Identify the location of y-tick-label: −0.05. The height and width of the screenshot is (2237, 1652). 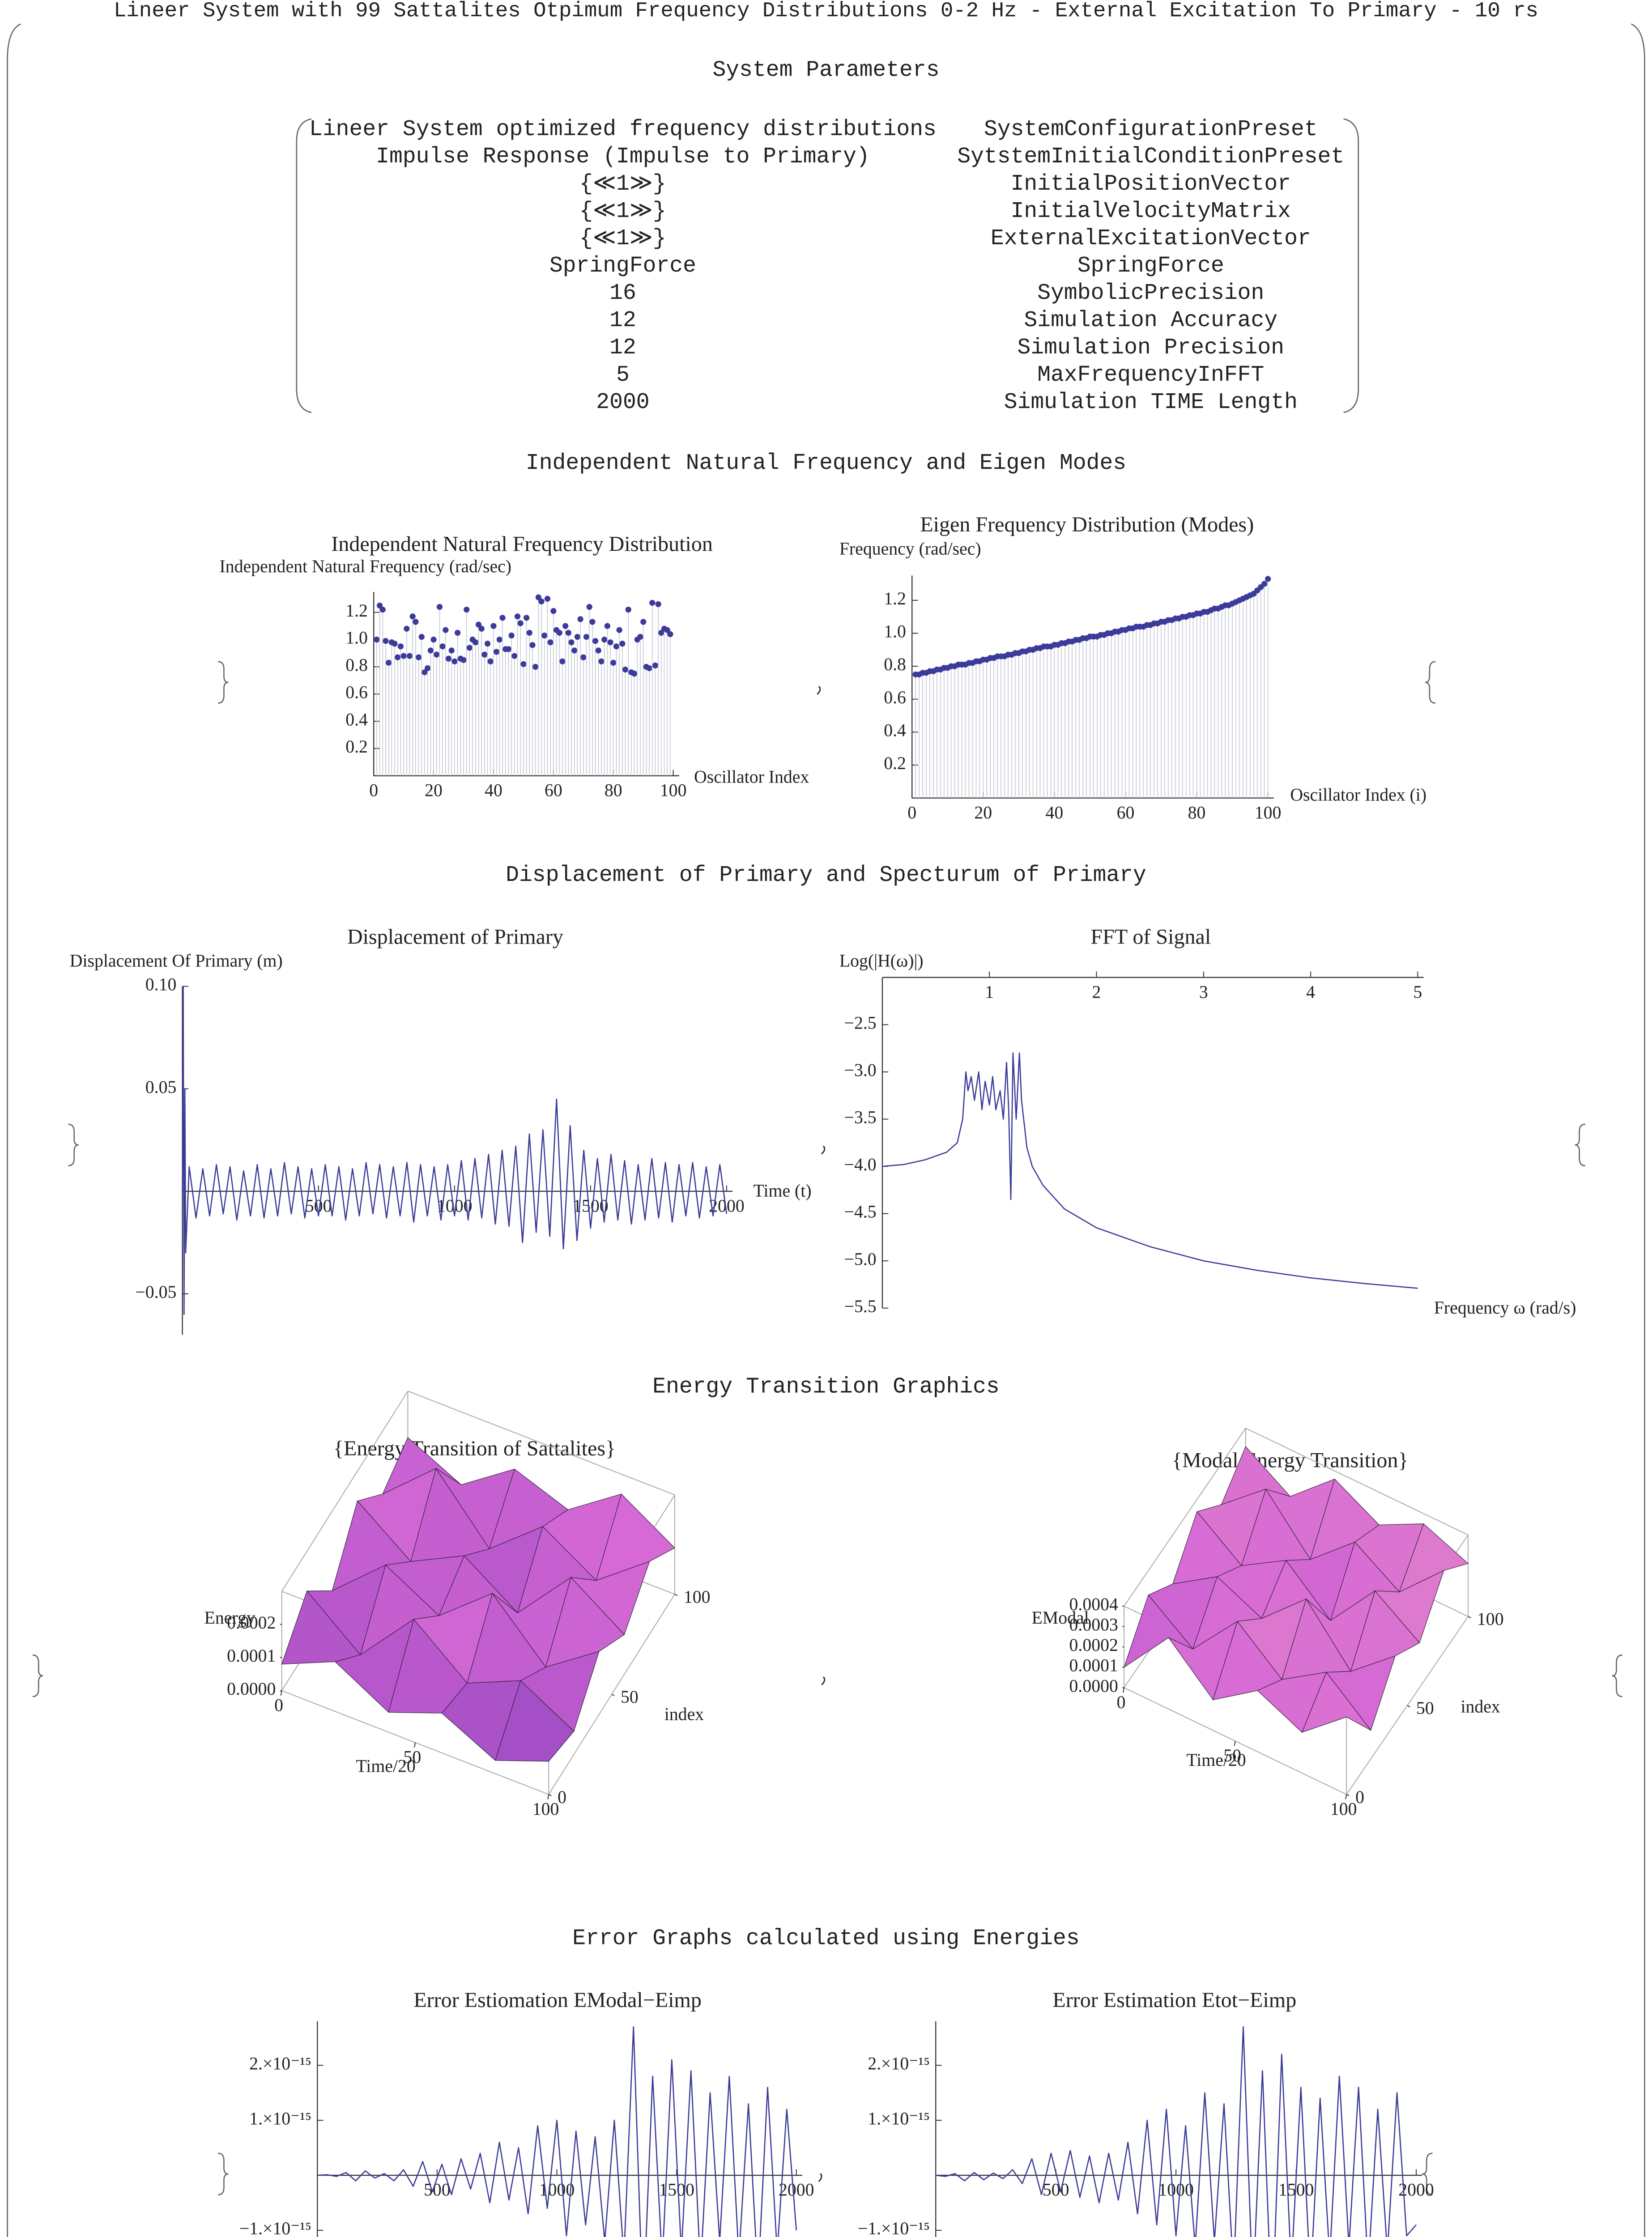
(155, 1292).